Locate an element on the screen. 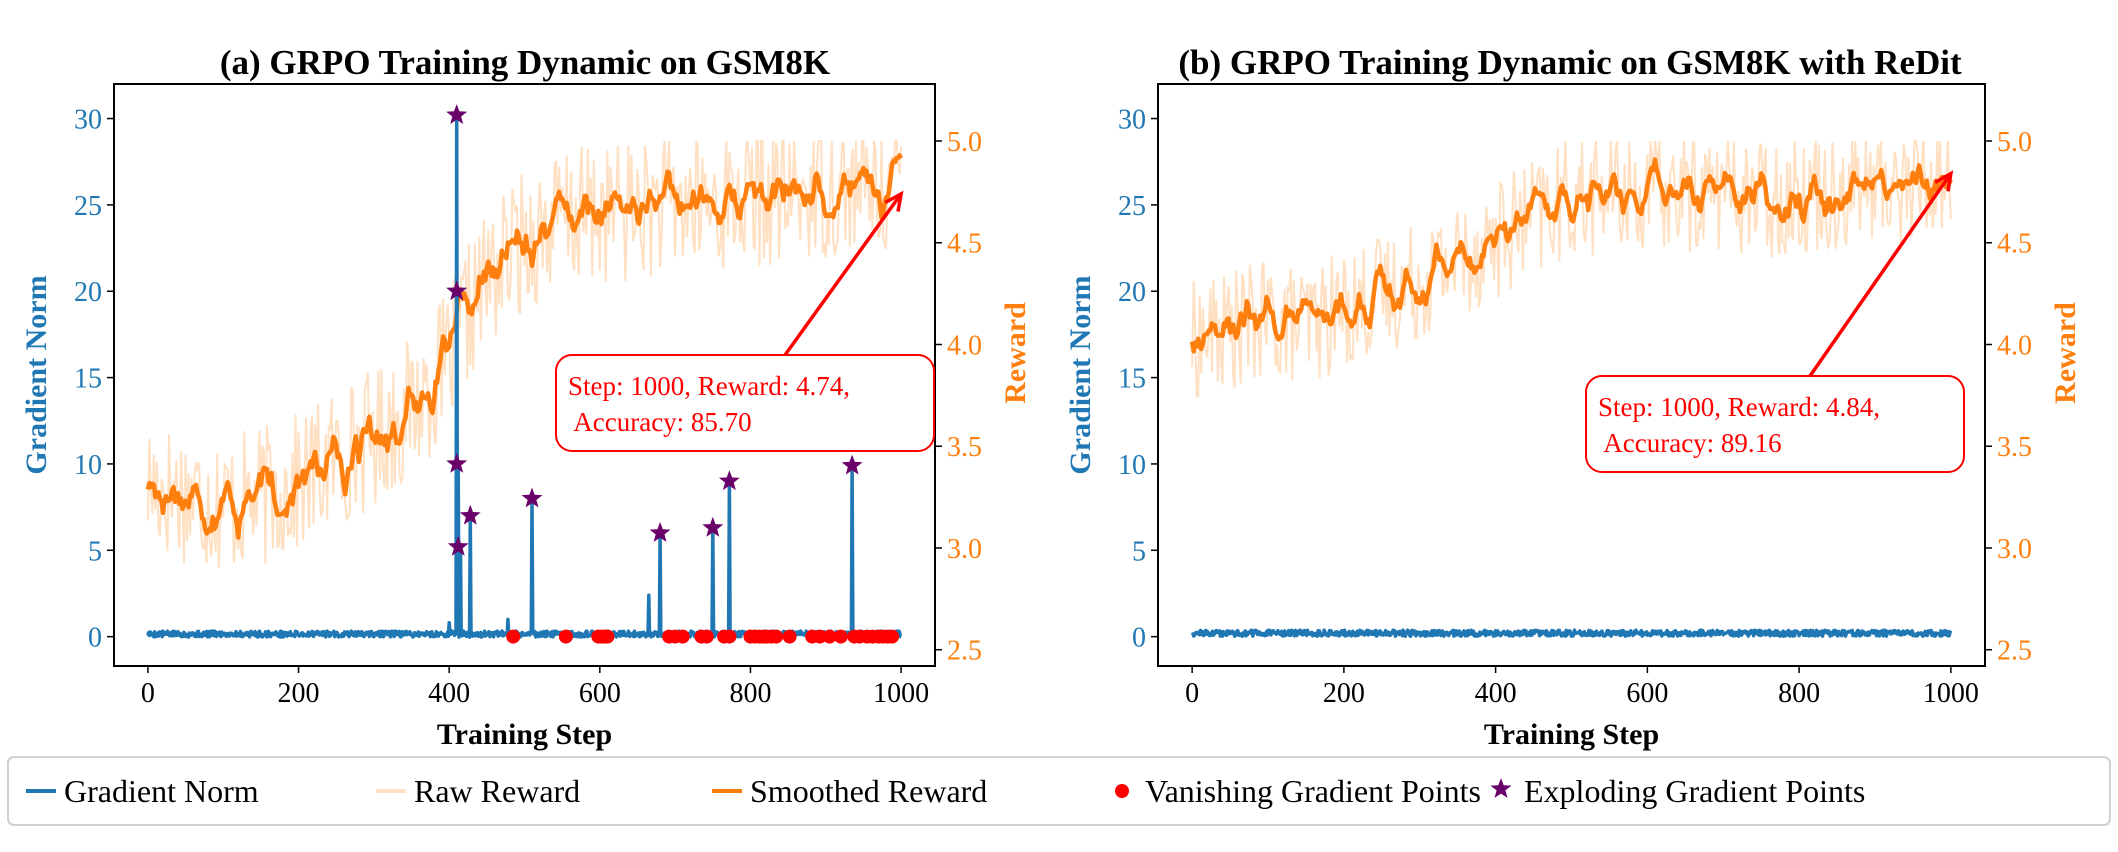 The height and width of the screenshot is (852, 2118). legend-label: Smoothed Reward is located at coordinates (868, 791).